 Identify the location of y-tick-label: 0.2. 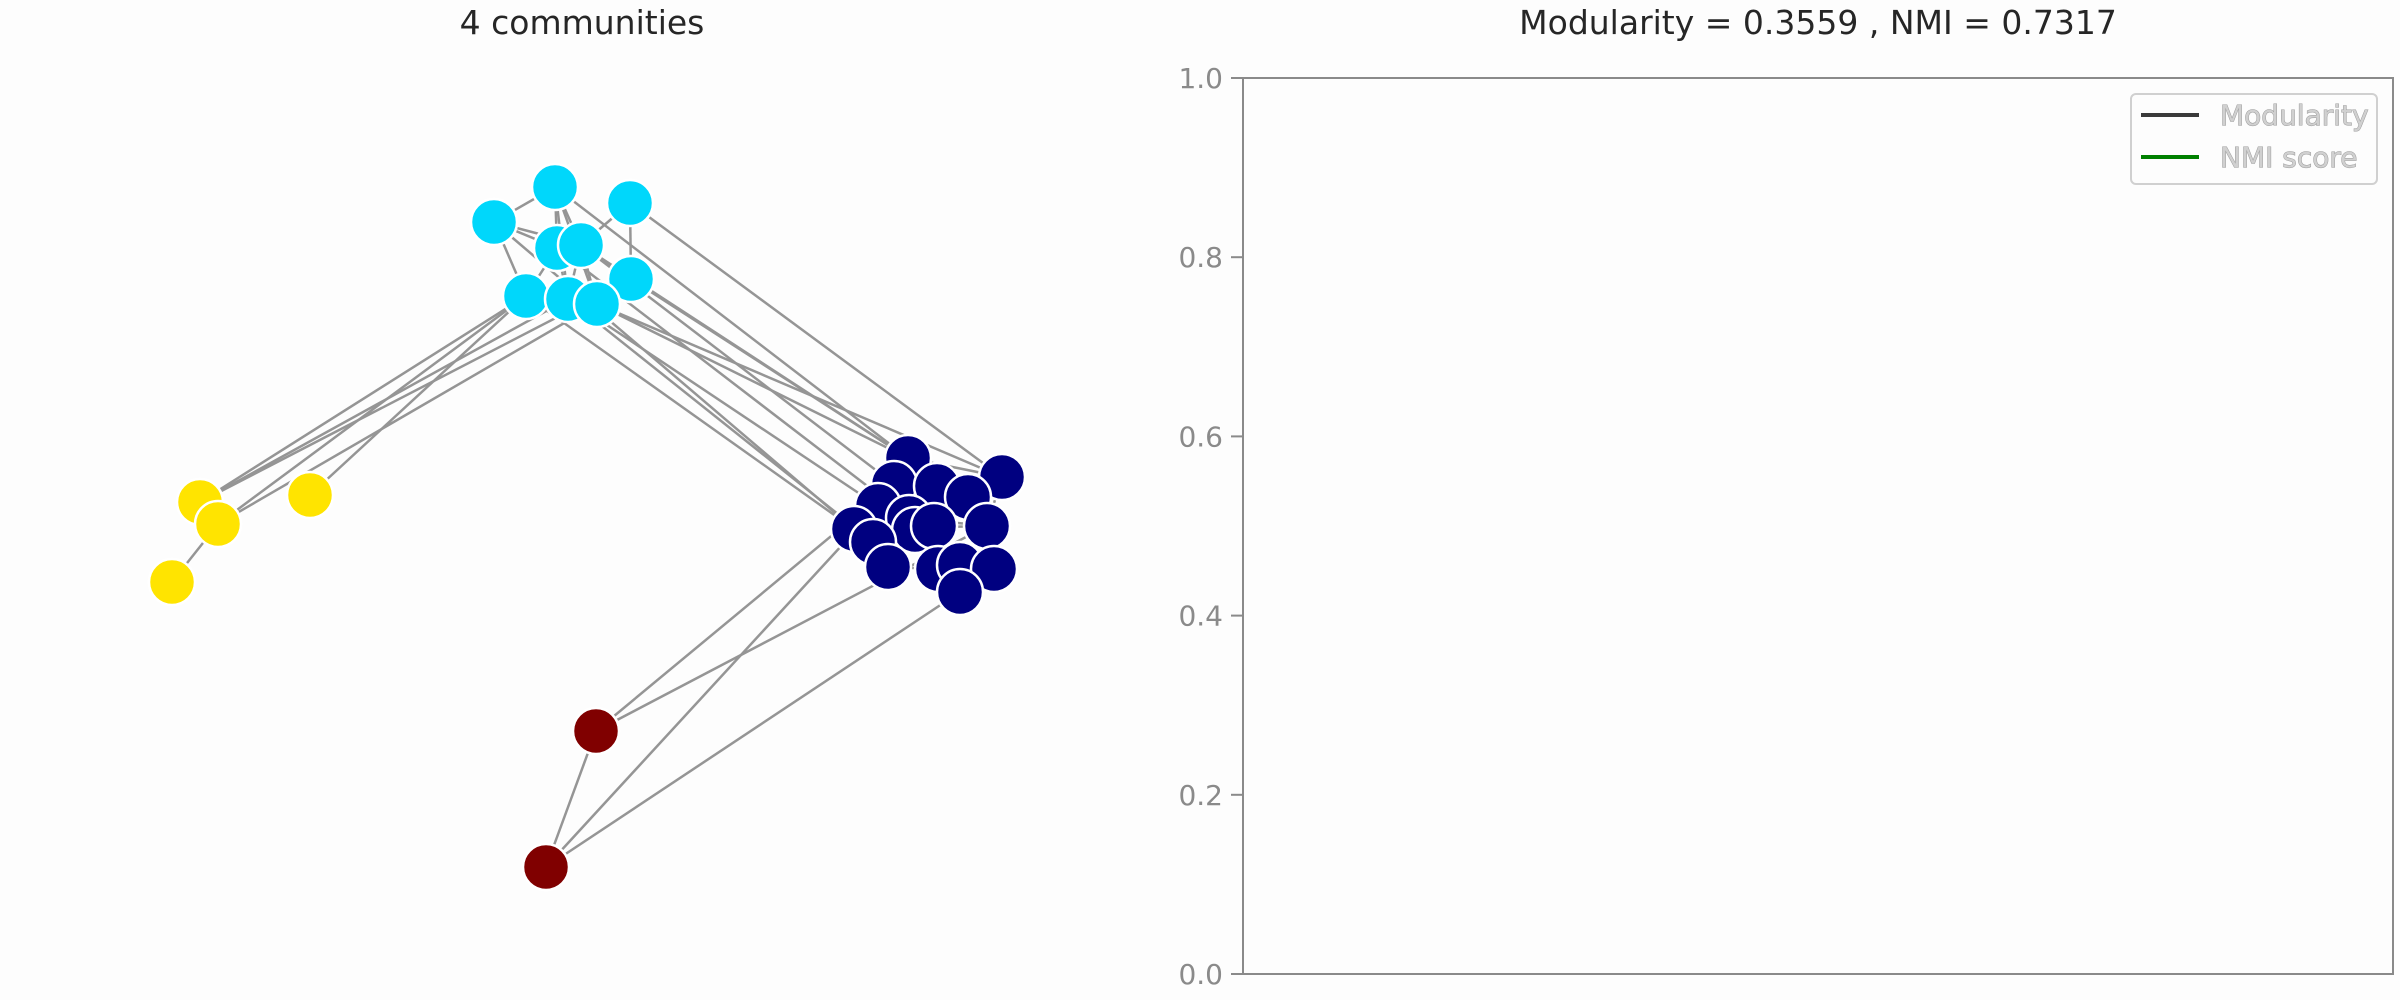
(1200, 795).